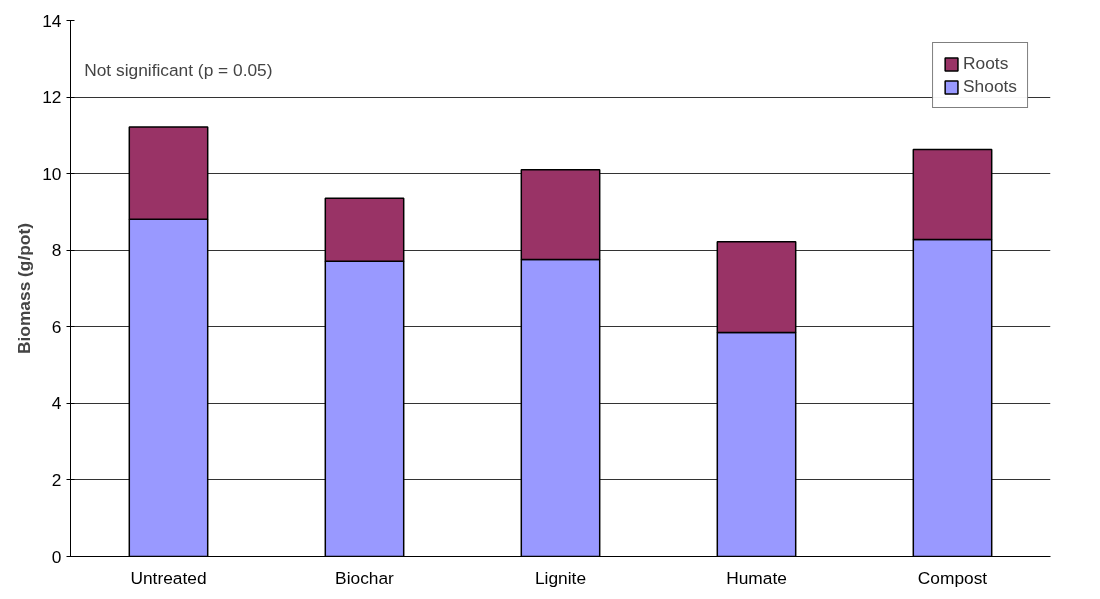  I want to click on y-tick-label: 2, so click(56, 479).